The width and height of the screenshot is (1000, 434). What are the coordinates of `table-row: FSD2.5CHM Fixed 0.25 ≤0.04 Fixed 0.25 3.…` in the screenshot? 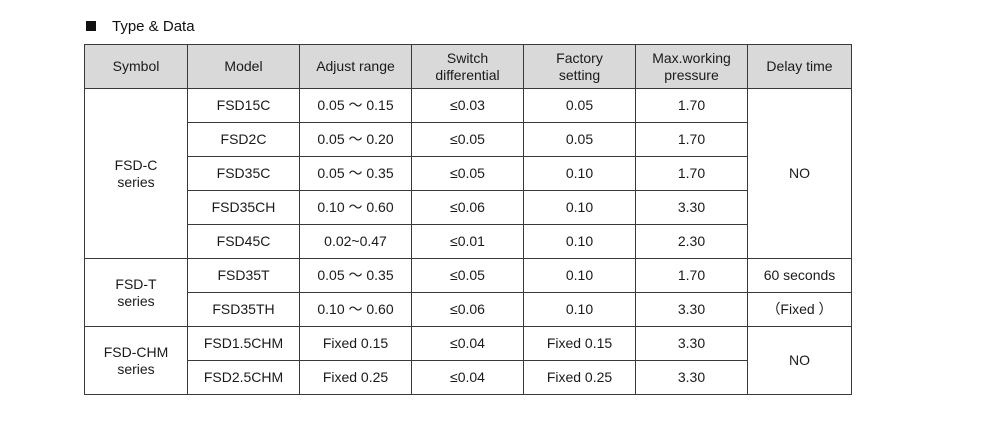 It's located at (468, 377).